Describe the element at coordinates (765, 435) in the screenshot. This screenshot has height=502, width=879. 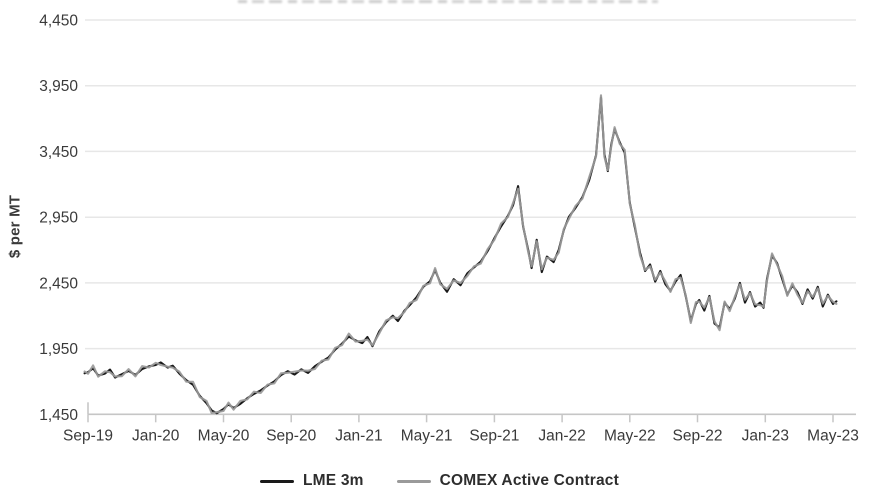
I see `x-tick-label: Jan-23` at that location.